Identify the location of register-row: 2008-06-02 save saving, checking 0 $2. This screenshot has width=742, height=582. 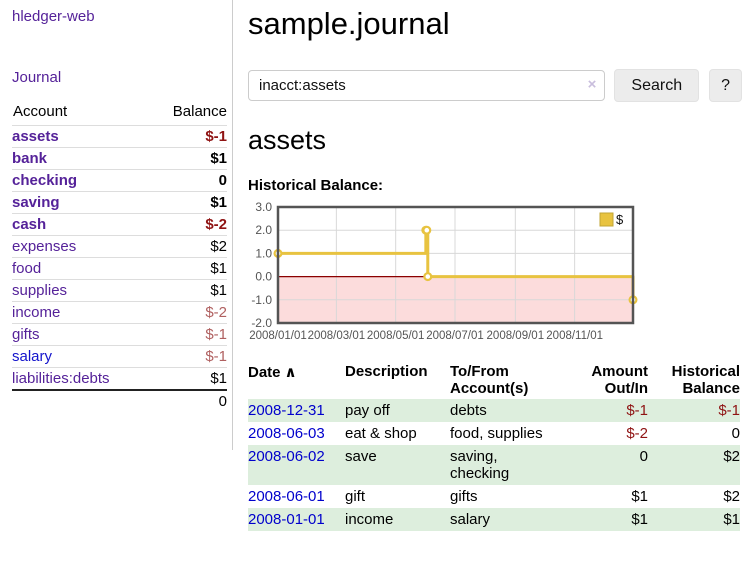
(494, 465).